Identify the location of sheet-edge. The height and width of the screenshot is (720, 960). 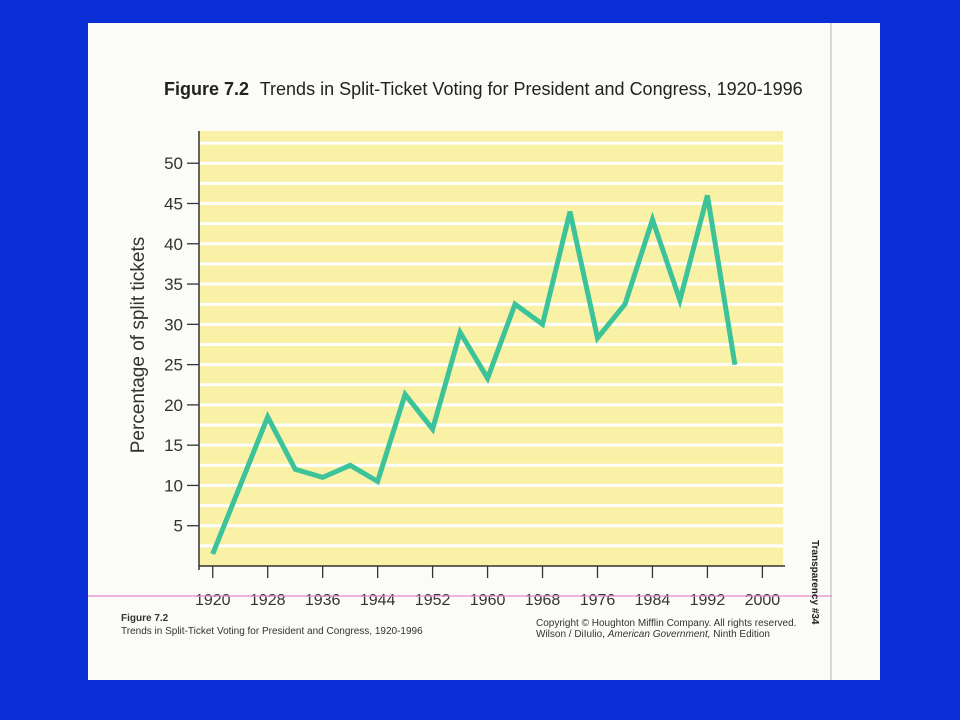
(831, 351).